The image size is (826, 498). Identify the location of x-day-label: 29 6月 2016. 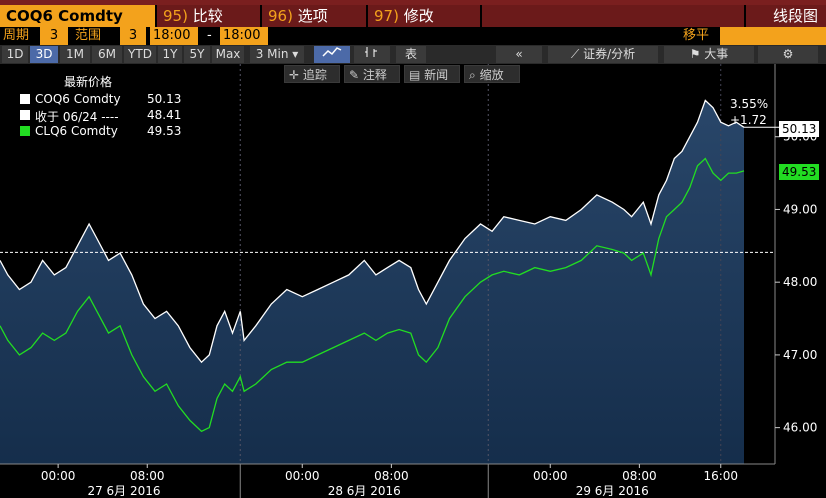
(612, 491).